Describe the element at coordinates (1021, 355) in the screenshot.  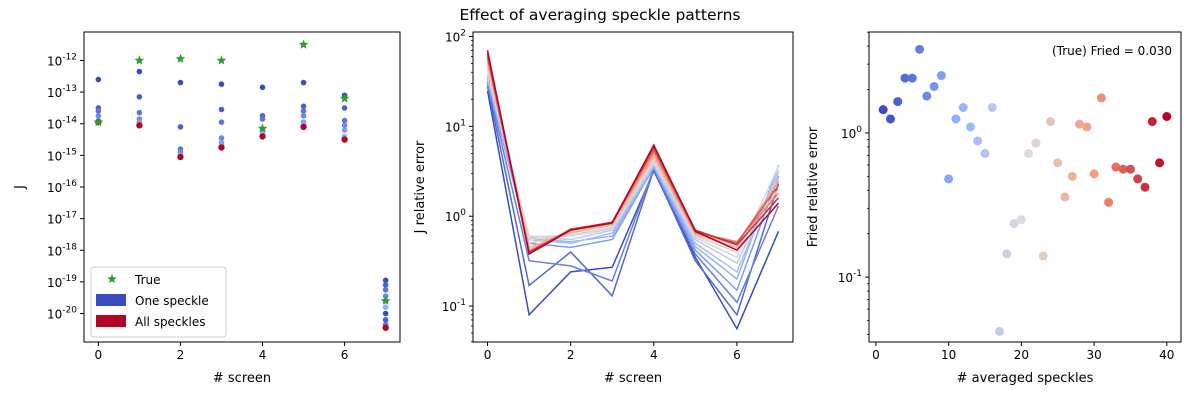
I see `x-tick-label: 20` at that location.